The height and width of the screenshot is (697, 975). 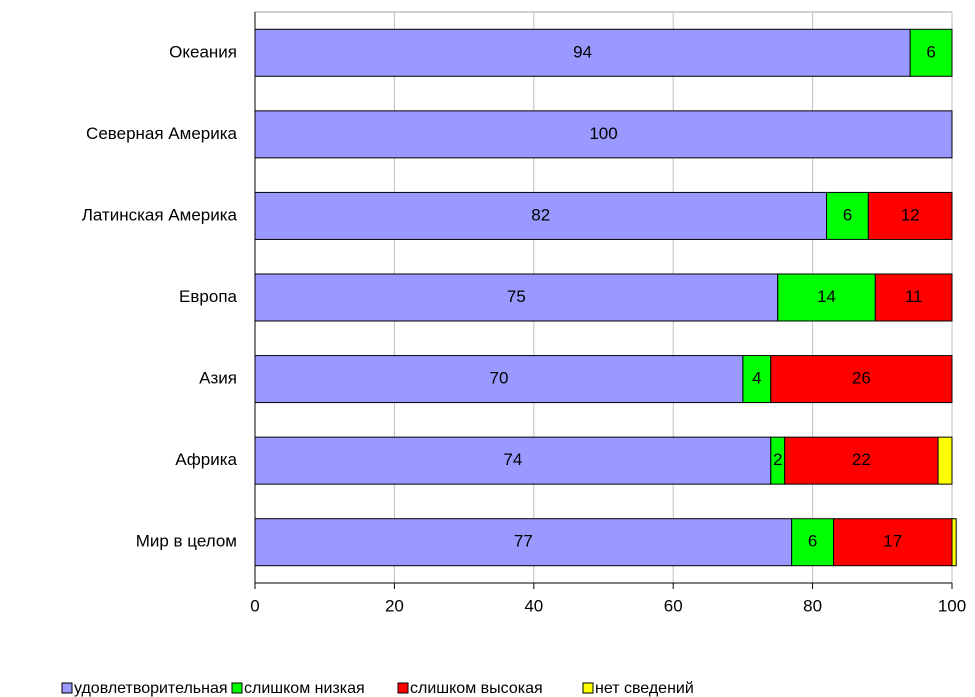 I want to click on y-tick-label: Латинская Америка, so click(x=160, y=214).